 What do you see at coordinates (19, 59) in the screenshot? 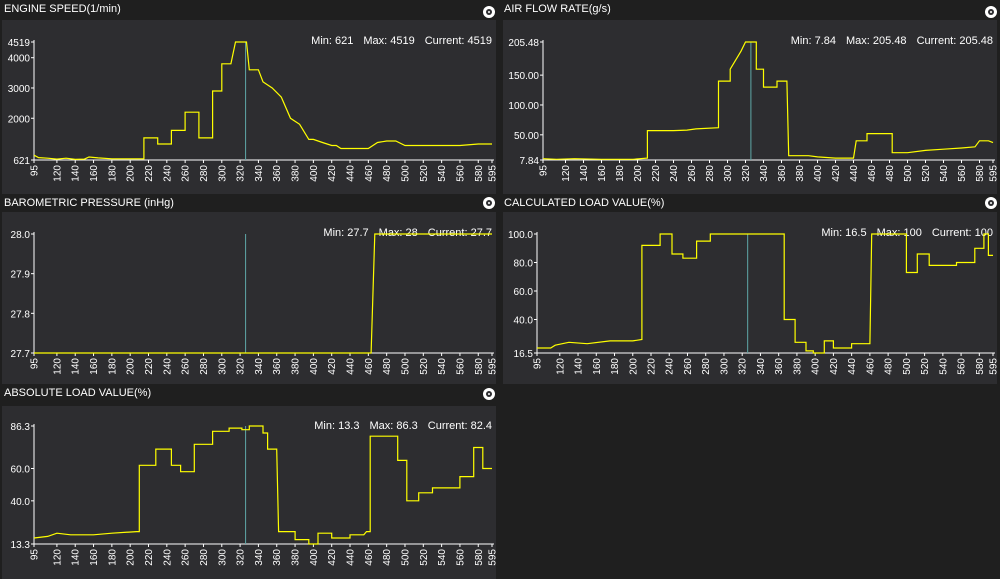
I see `y-tick-label: 4000` at bounding box center [19, 59].